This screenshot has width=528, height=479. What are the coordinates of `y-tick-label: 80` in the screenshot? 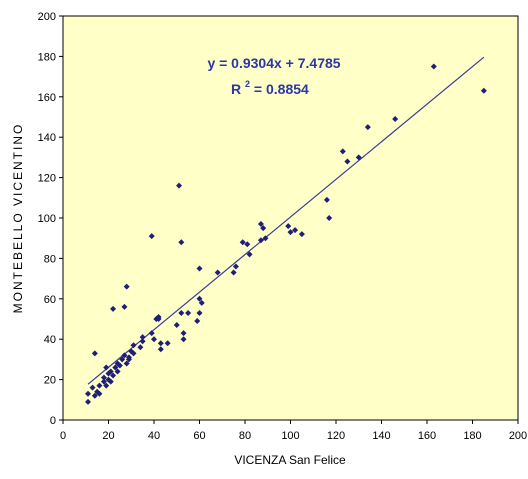 It's located at (50, 259).